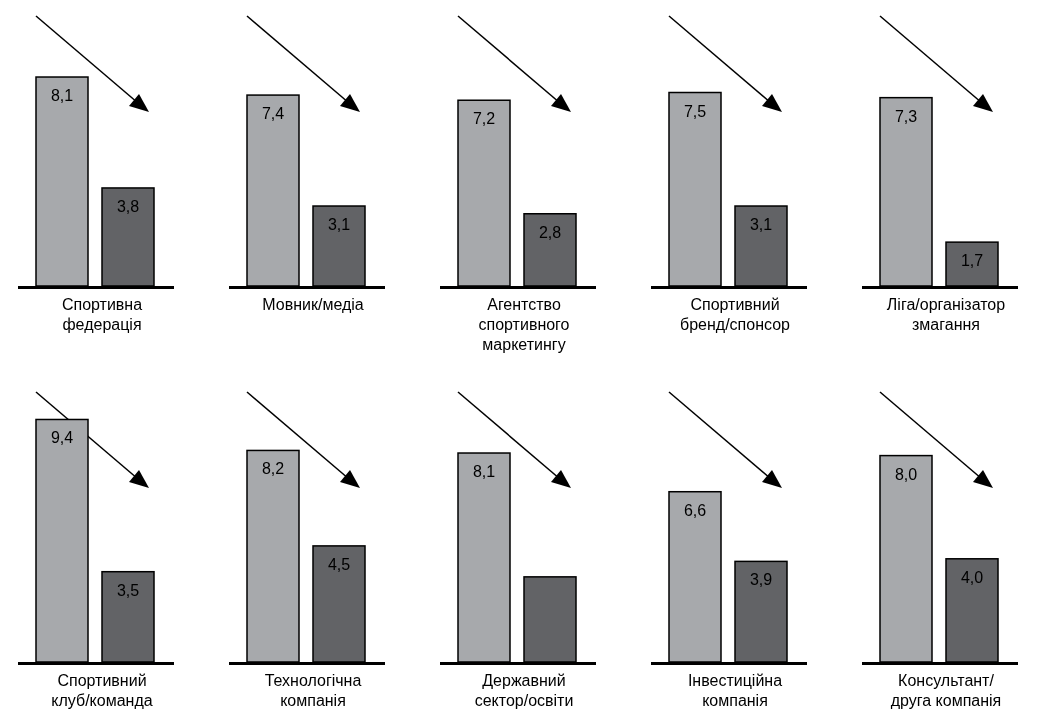 This screenshot has height=719, width=1059. I want to click on x-axis-title: Спортивний клуб/команда, so click(102, 690).